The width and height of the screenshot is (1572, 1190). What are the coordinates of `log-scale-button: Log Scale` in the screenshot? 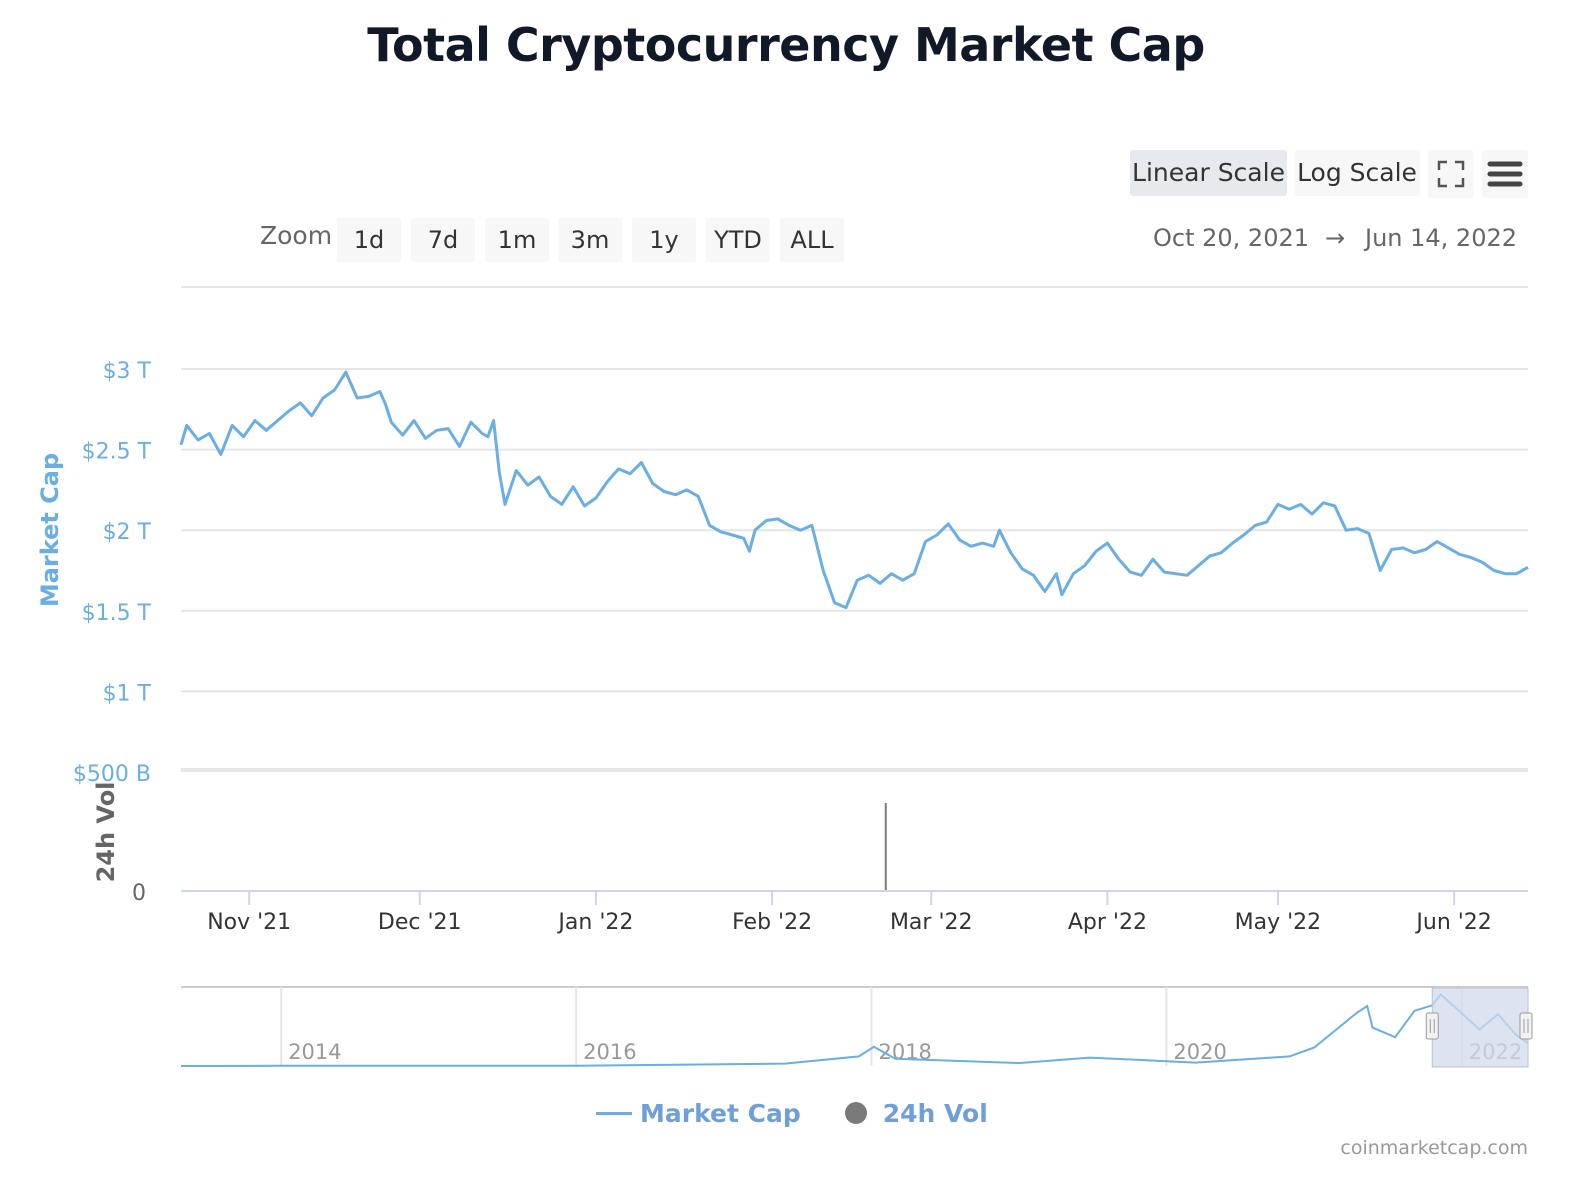 It's located at (1357, 173).